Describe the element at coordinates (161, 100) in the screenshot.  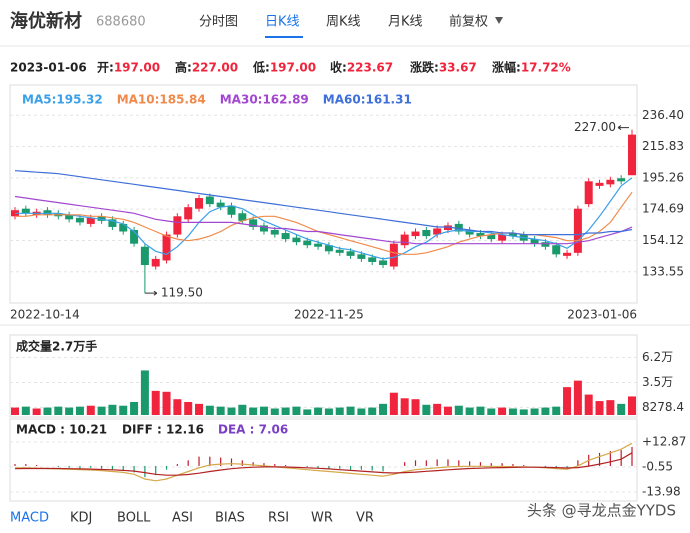
I see `legend-entry: MA10:185.84` at that location.